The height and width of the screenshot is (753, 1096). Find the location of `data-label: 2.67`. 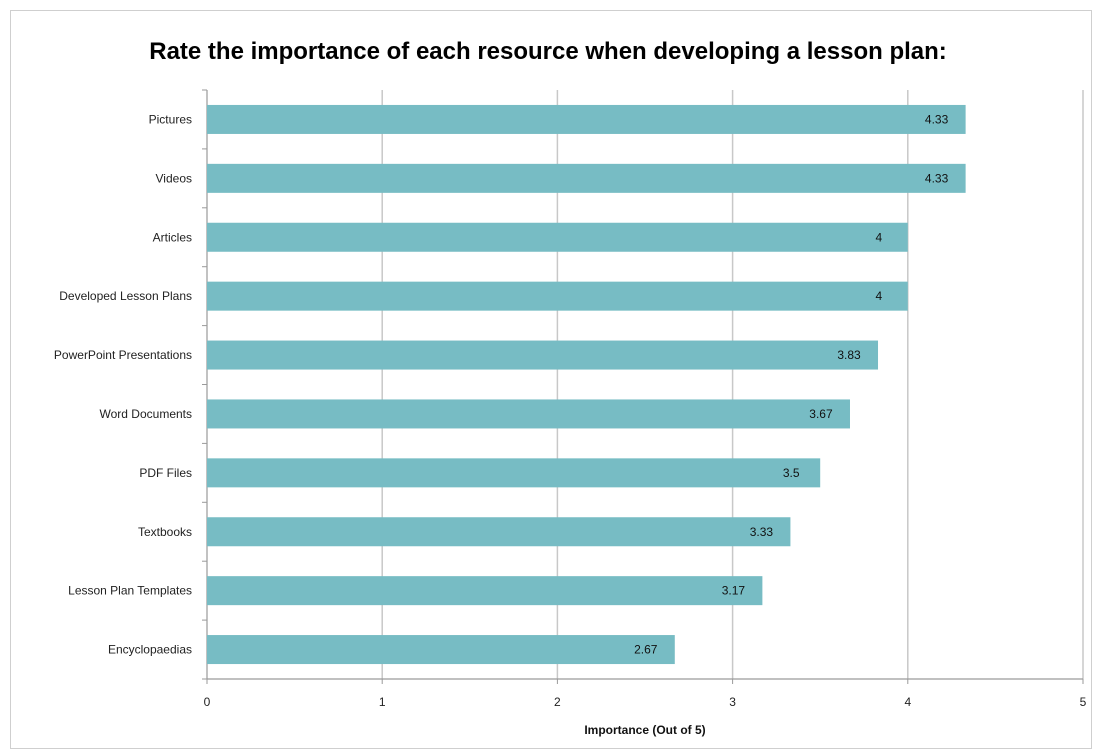

data-label: 2.67 is located at coordinates (646, 650).